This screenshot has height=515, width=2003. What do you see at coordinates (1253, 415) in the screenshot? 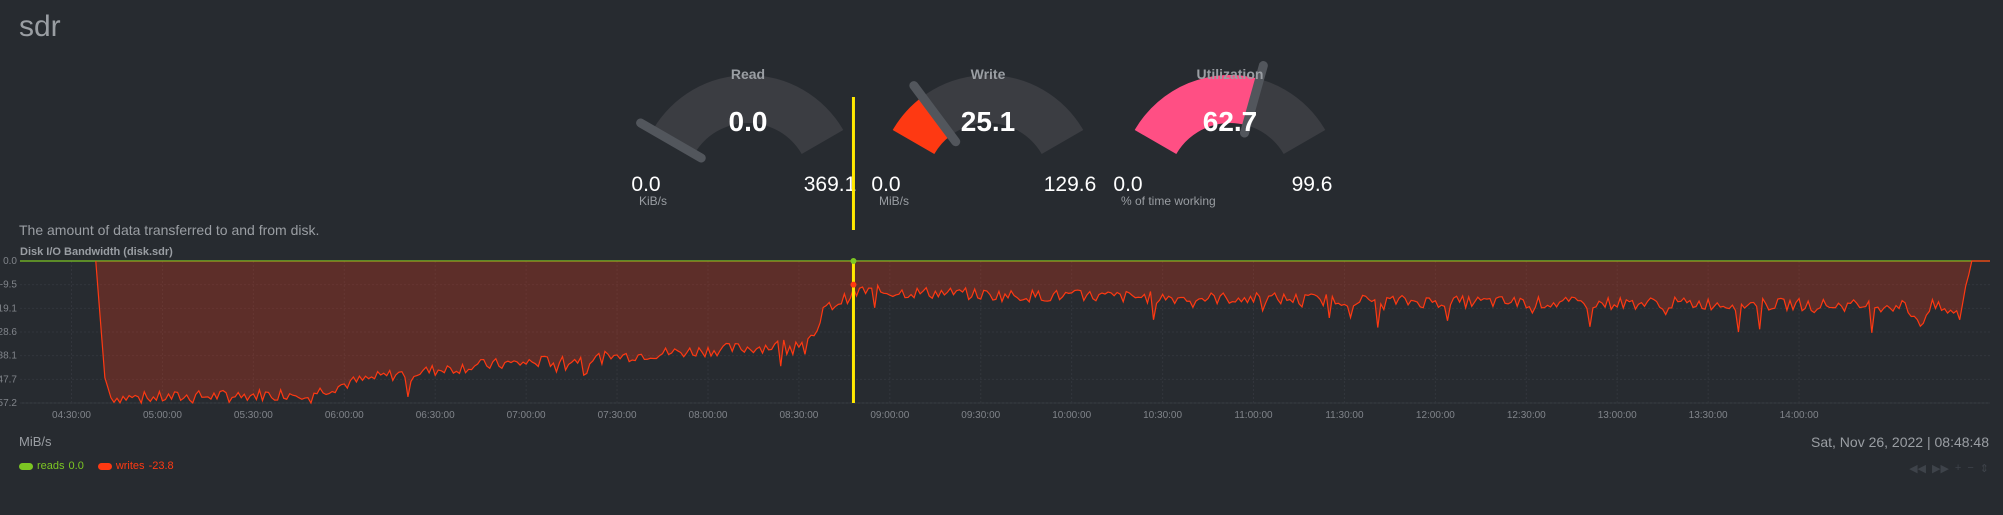
I see `x-tick-label: 11:00:00` at bounding box center [1253, 415].